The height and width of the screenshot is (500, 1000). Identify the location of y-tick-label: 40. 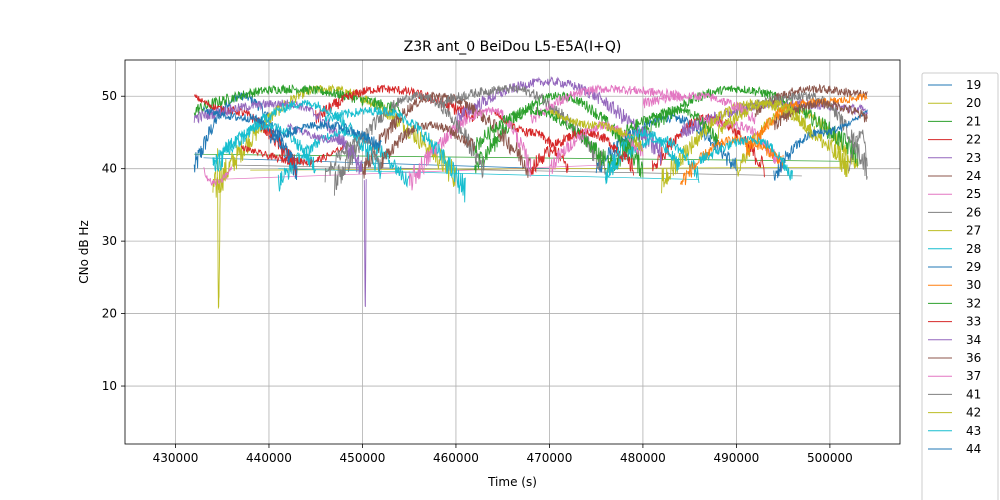
(109, 169).